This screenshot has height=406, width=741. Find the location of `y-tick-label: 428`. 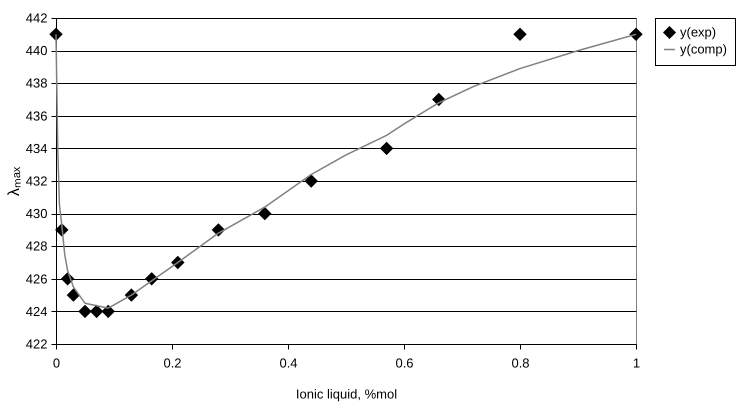

y-tick-label: 428 is located at coordinates (37, 246).